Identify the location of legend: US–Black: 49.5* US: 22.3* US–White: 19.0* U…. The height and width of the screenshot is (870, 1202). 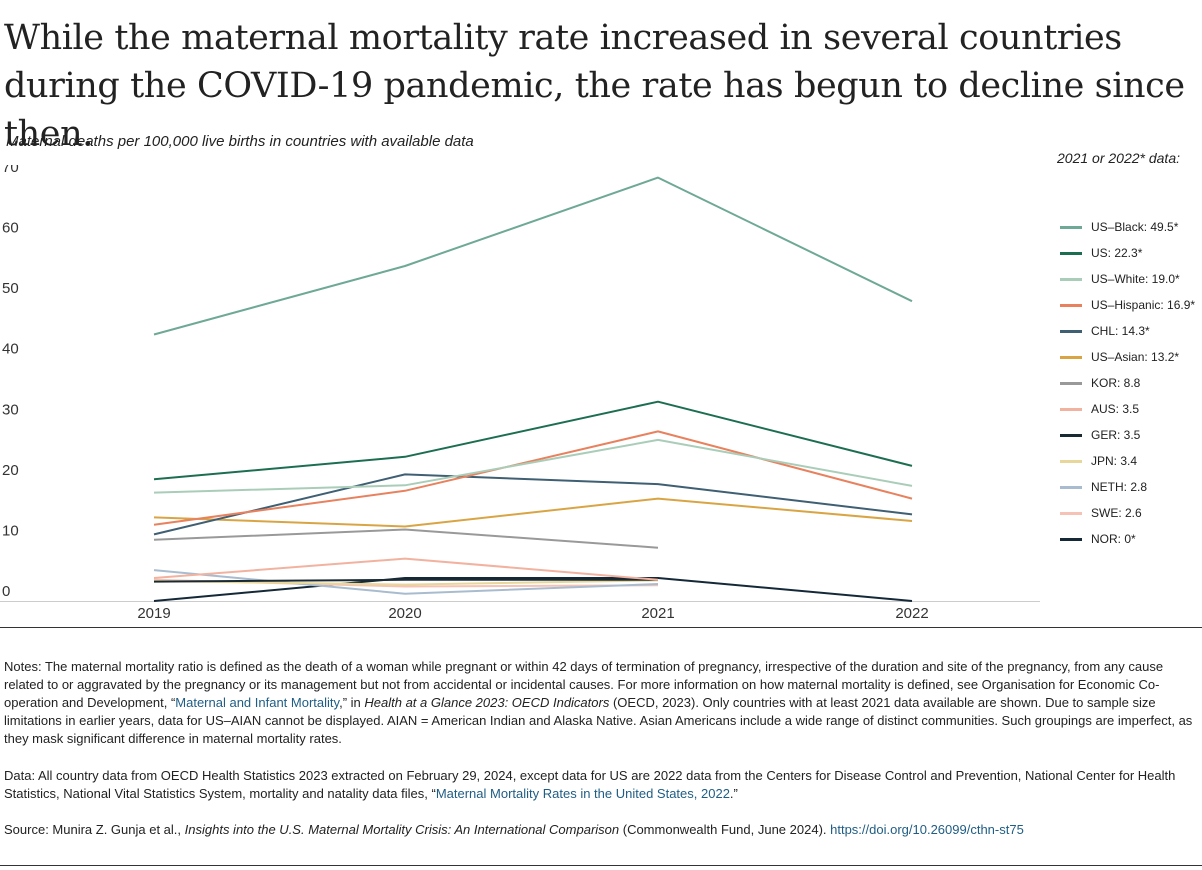
(1130, 389).